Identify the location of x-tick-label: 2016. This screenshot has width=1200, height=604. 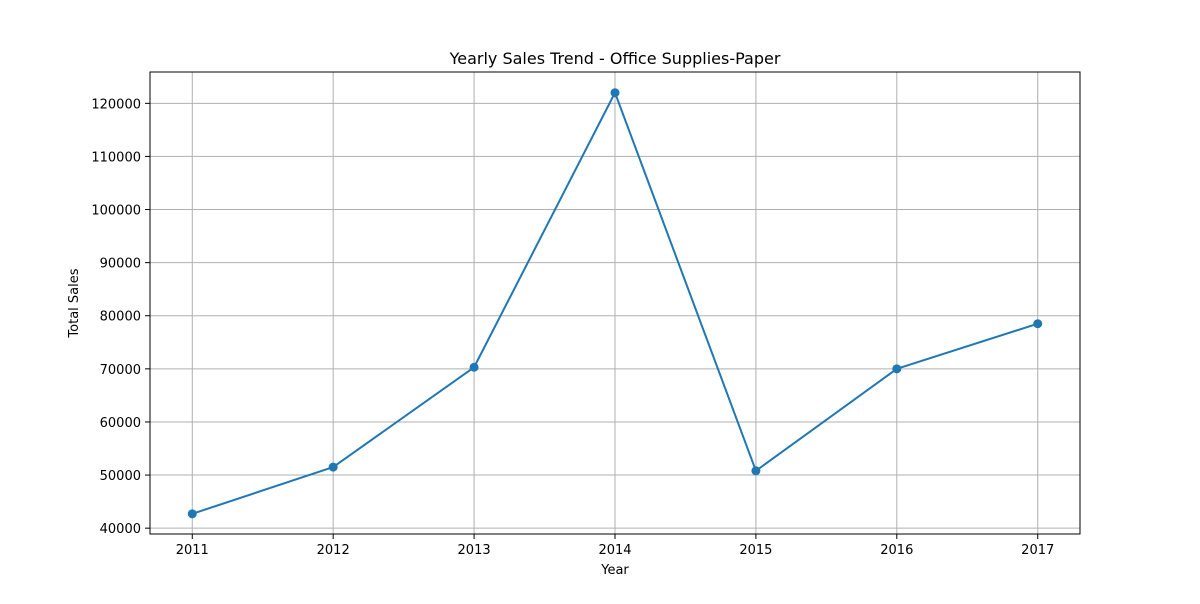
(896, 550).